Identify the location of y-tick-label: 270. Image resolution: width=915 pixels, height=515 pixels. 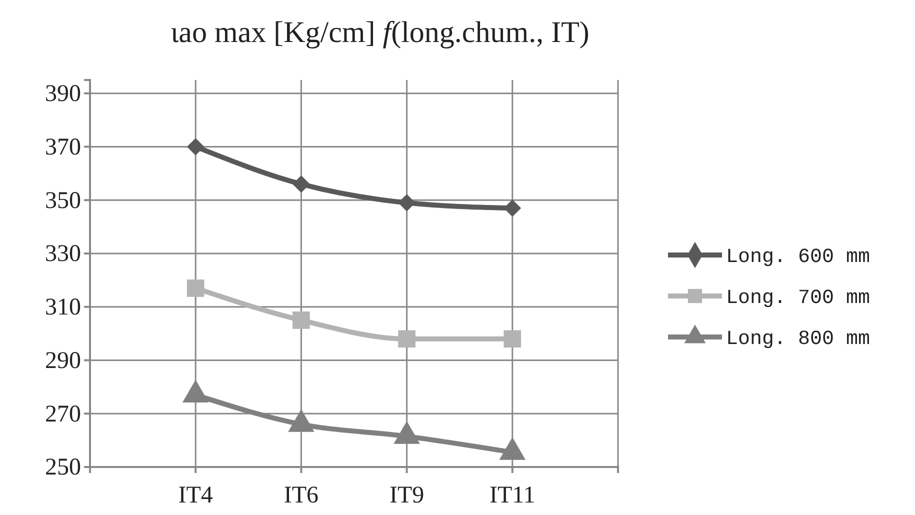
(63, 414).